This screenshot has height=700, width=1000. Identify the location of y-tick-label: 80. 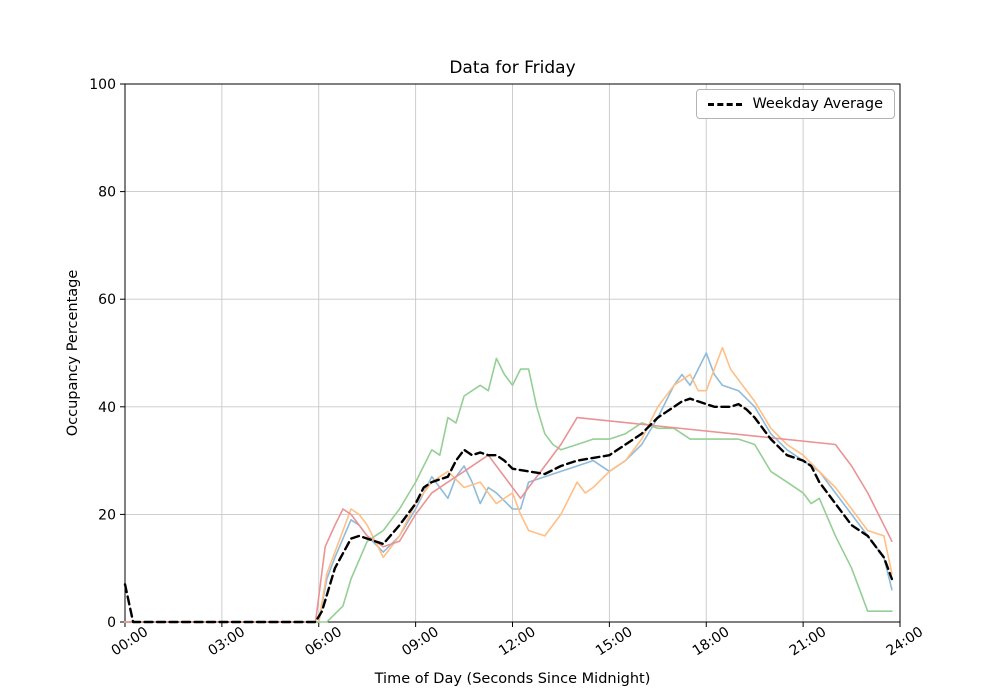
(107, 193).